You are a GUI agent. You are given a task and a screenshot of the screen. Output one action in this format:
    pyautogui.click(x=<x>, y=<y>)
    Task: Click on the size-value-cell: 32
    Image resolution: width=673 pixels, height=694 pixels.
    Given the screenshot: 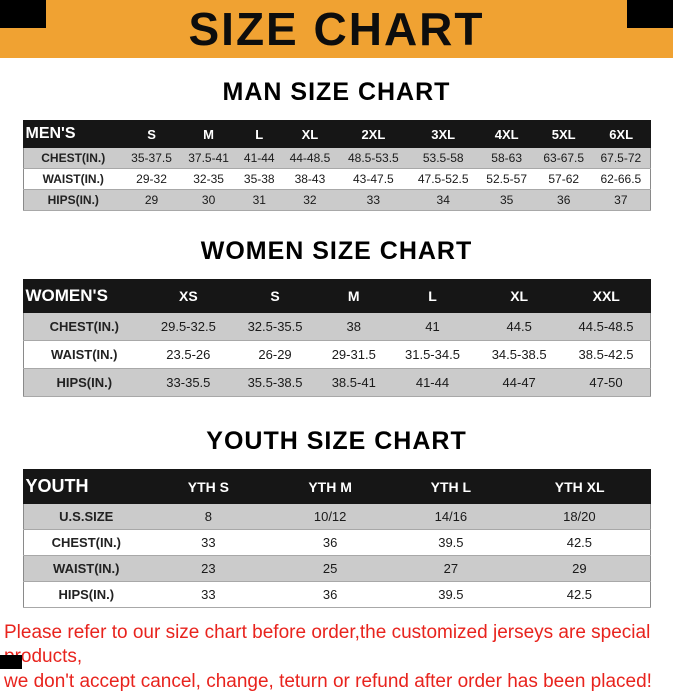 What is the action you would take?
    pyautogui.click(x=310, y=200)
    